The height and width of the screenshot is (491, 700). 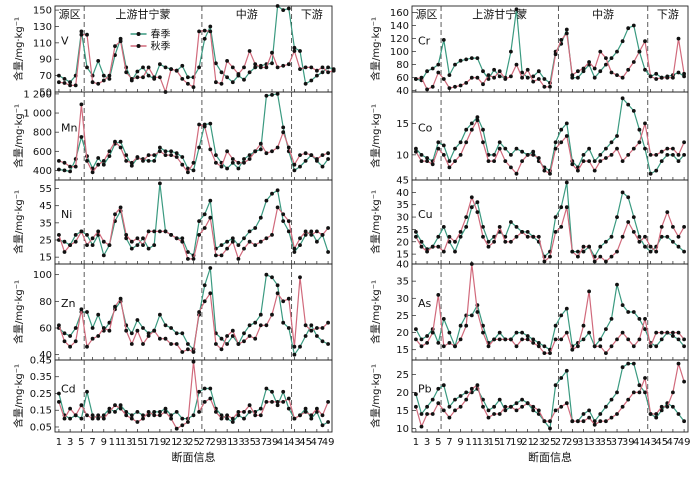 What do you see at coordinates (483, 442) in the screenshot?
I see `x-tick-label: 13` at bounding box center [483, 442].